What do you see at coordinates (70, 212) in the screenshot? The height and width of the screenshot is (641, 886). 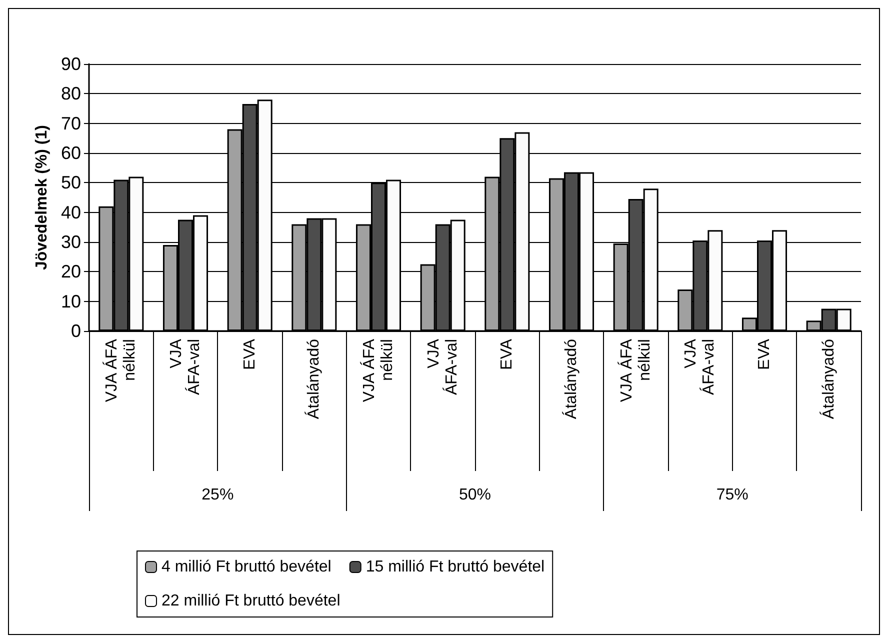 I see `y-tick-label: 40` at bounding box center [70, 212].